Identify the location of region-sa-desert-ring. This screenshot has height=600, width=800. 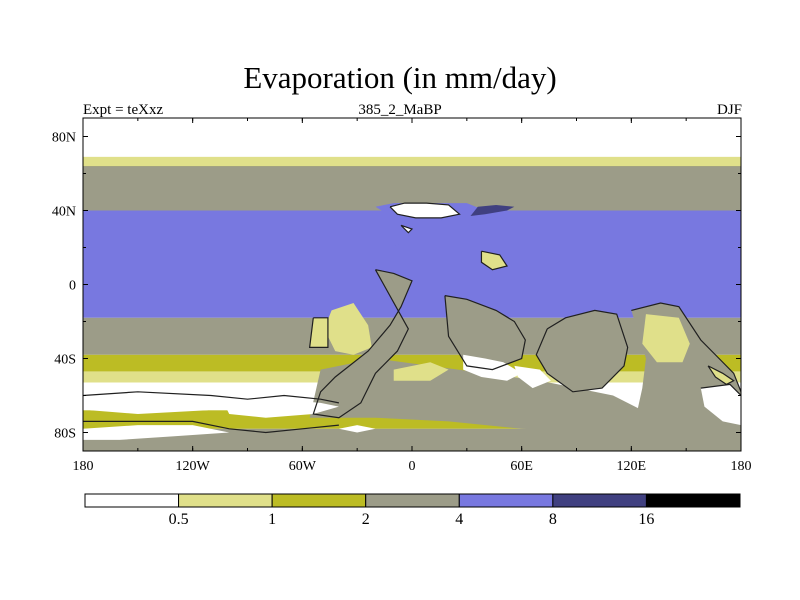
(348, 329).